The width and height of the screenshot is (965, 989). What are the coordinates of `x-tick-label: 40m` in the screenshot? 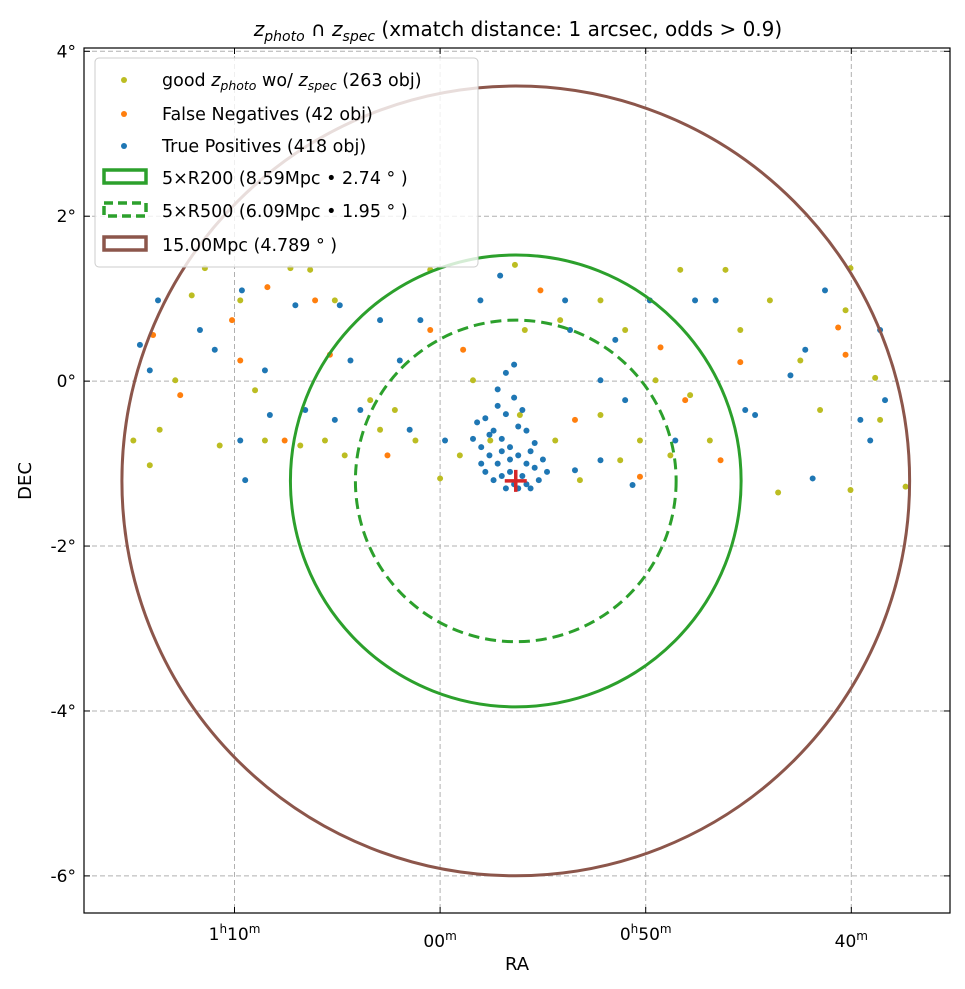 It's located at (851, 940).